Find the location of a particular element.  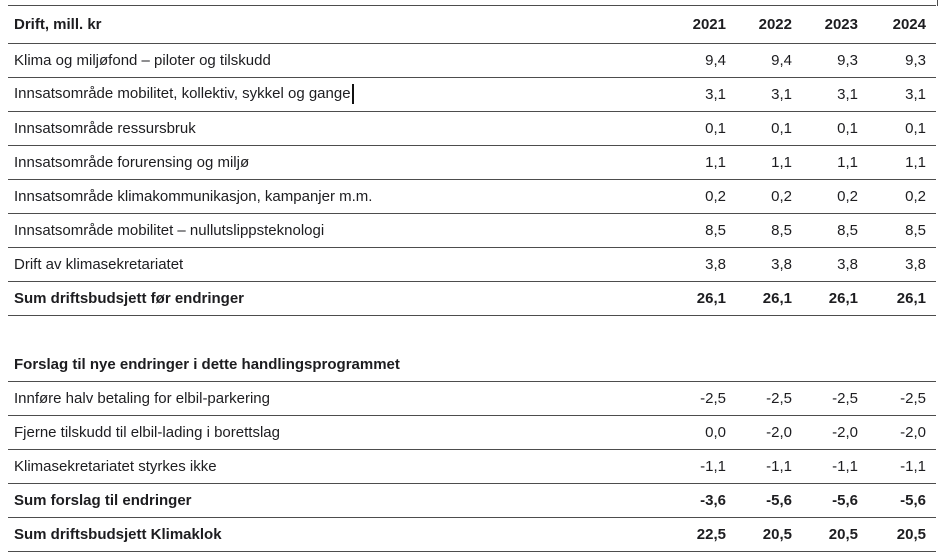

value-cell-2024: 0,2 is located at coordinates (902, 196).